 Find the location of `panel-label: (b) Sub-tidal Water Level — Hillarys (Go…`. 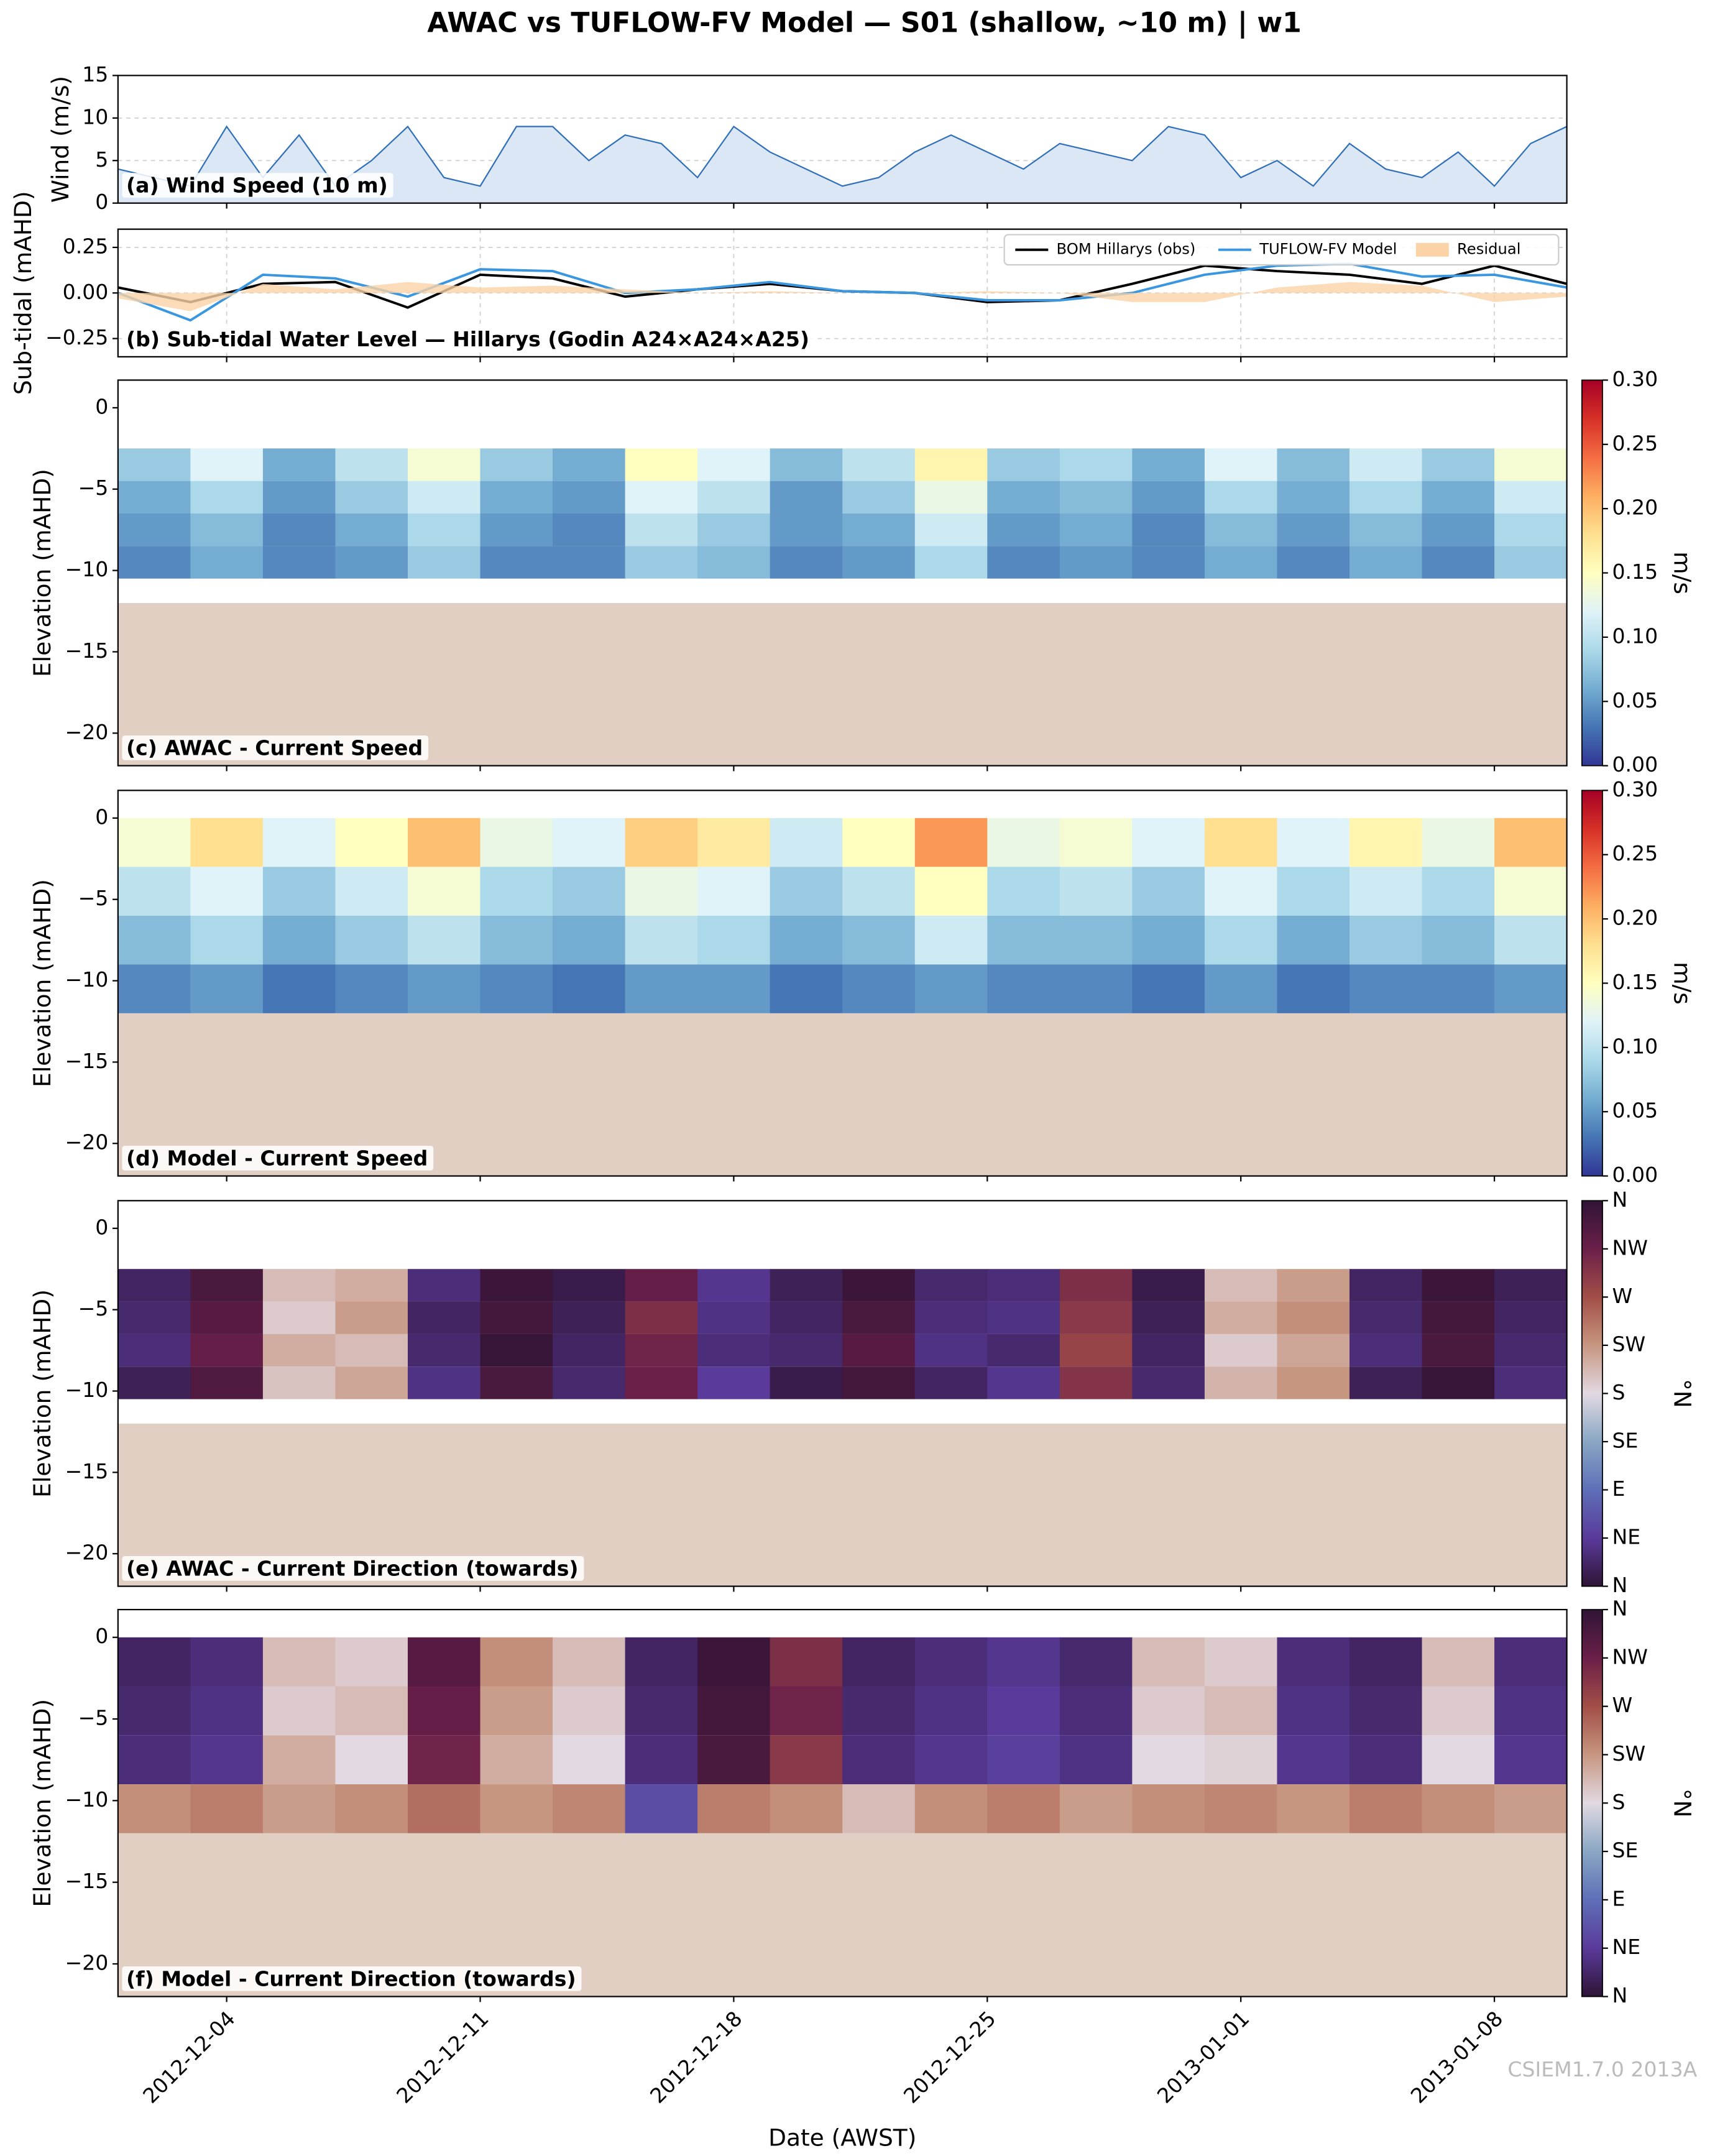

panel-label: (b) Sub-tidal Water Level — Hillarys (Go… is located at coordinates (467, 339).